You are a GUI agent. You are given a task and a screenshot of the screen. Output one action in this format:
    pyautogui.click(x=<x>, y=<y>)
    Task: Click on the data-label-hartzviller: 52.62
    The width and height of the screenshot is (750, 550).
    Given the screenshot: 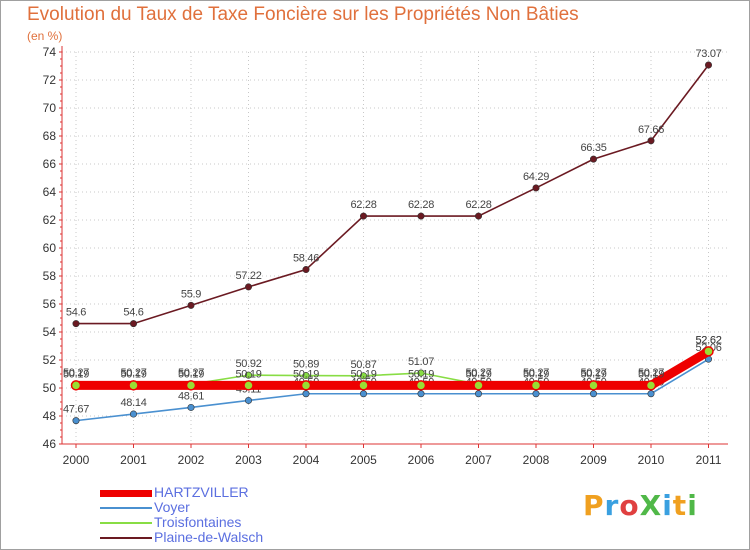 What is the action you would take?
    pyautogui.click(x=708, y=340)
    